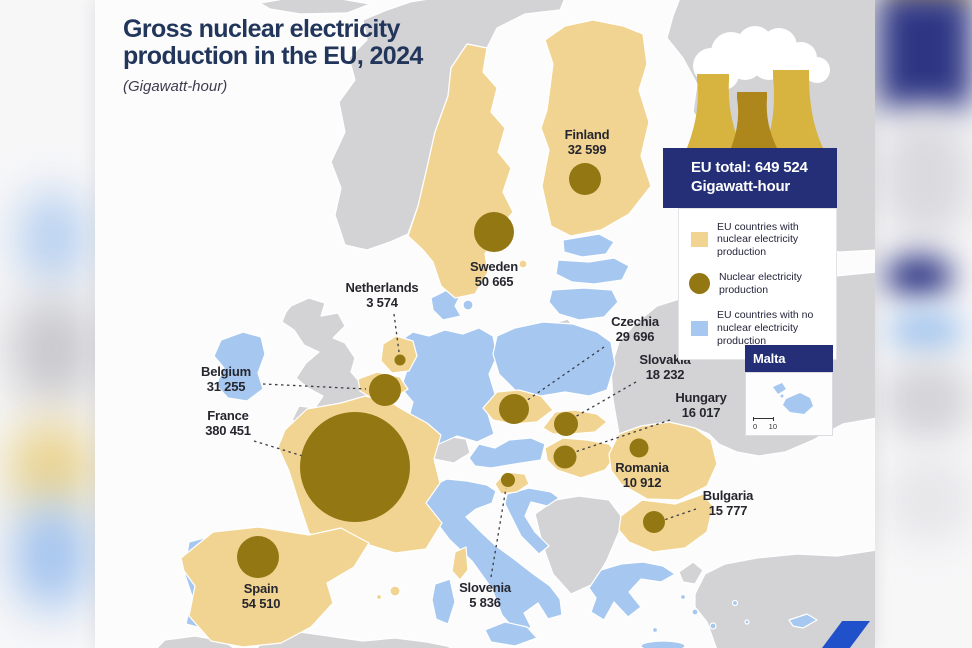 Image resolution: width=972 pixels, height=648 pixels. Describe the element at coordinates (508, 480) in the screenshot. I see `production-circle-slovenia` at that location.